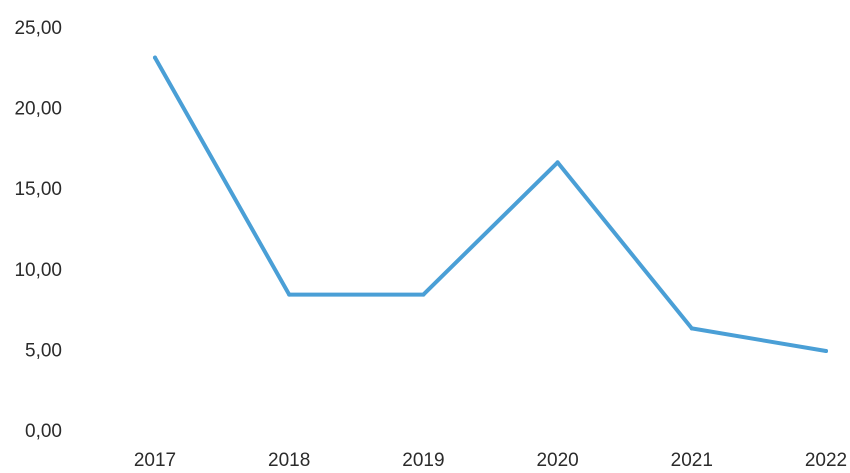 The height and width of the screenshot is (473, 850). I want to click on y-tick-label: 0,00, so click(43, 431).